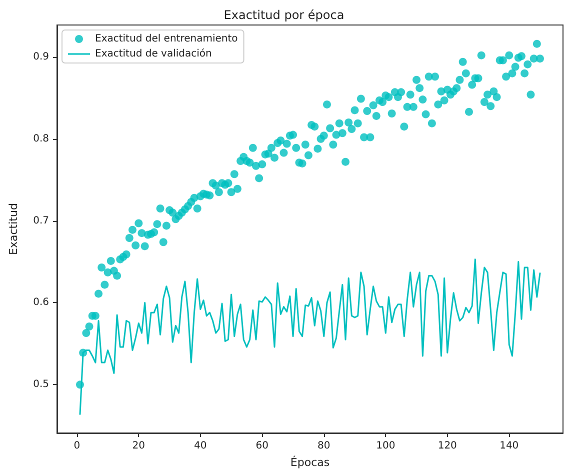 This screenshot has height=473, width=568. Describe the element at coordinates (13, 229) in the screenshot. I see `y-axis-title: Exactitud` at that location.